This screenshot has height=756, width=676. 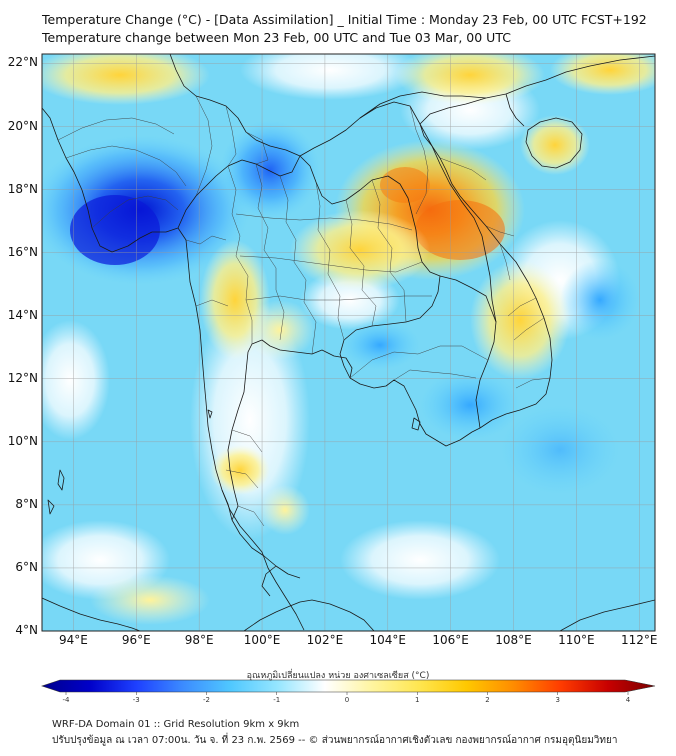 What do you see at coordinates (468, 352) in the screenshot?
I see `cambodia-laos-vietnam-border` at bounding box center [468, 352].